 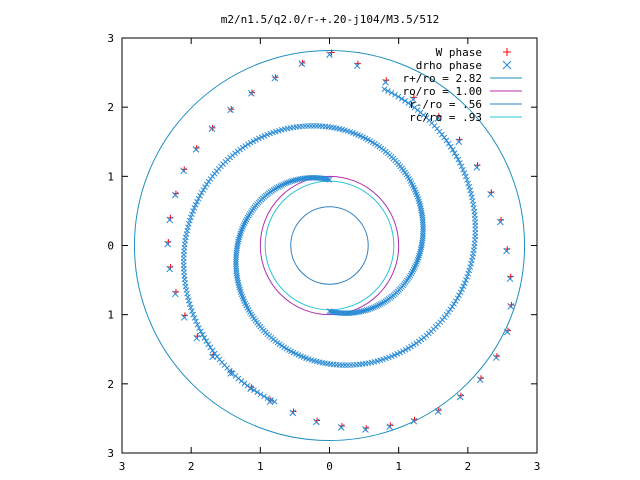 What do you see at coordinates (110, 176) in the screenshot?
I see `y-tick-label-2: 1` at bounding box center [110, 176].